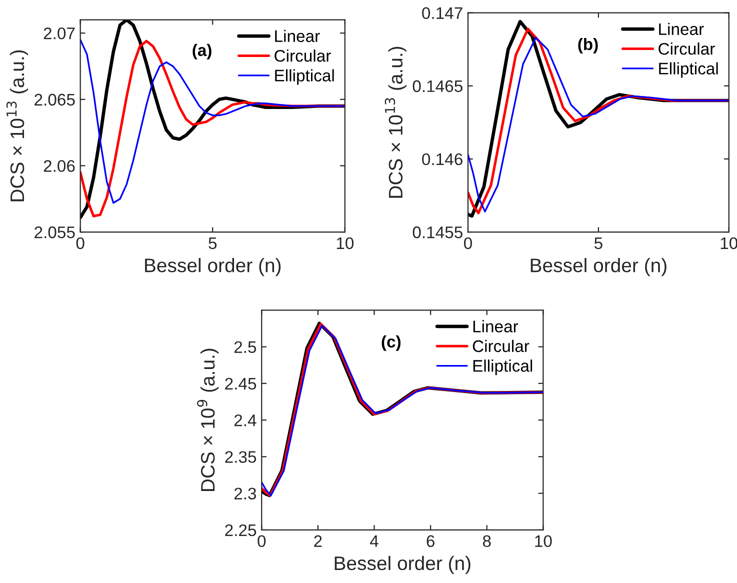  Describe the element at coordinates (240, 530) in the screenshot. I see `y-tick-label: 2.25` at that location.